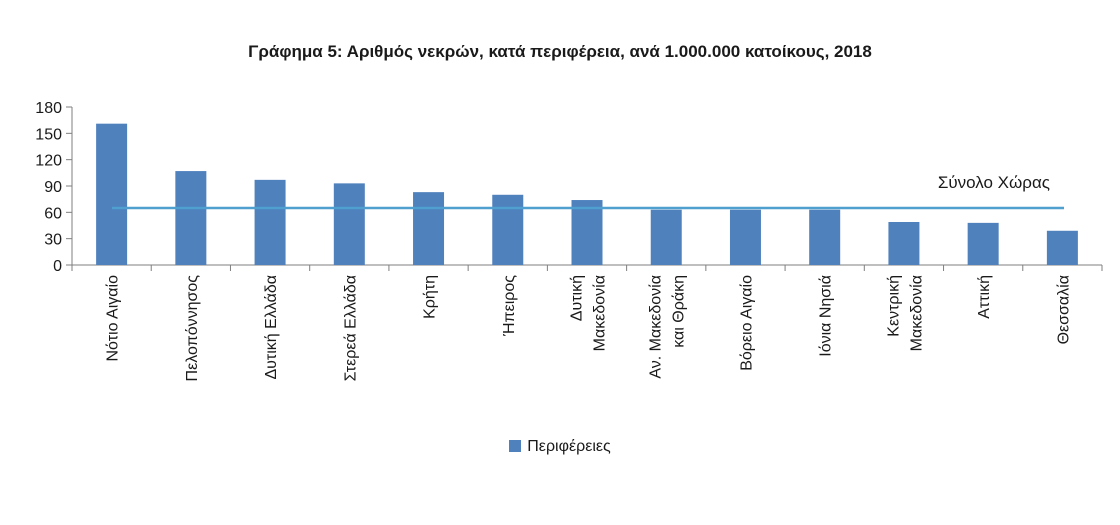  I want to click on x-tick-label: και Θράκη, so click(679, 311).